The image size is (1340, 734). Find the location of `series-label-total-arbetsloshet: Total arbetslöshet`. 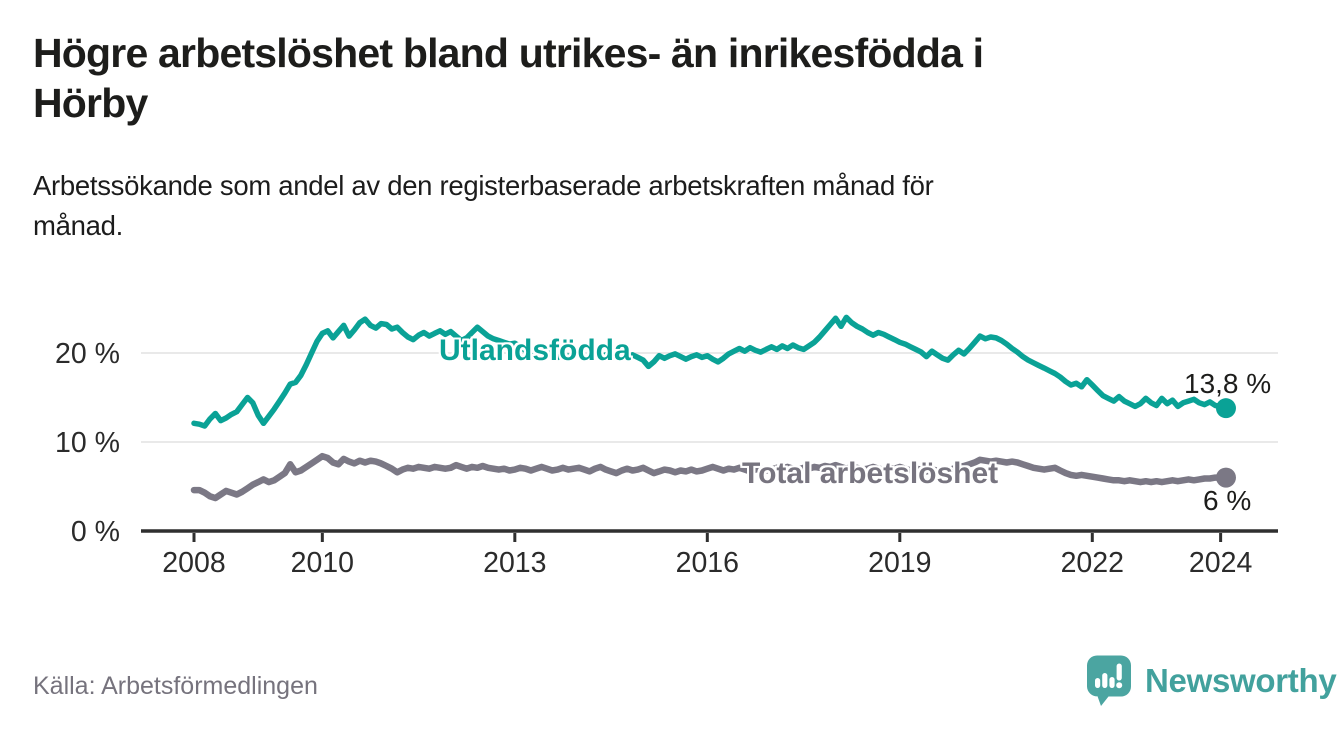

series-label-total-arbetsloshet: Total arbetslöshet is located at coordinates (870, 473).